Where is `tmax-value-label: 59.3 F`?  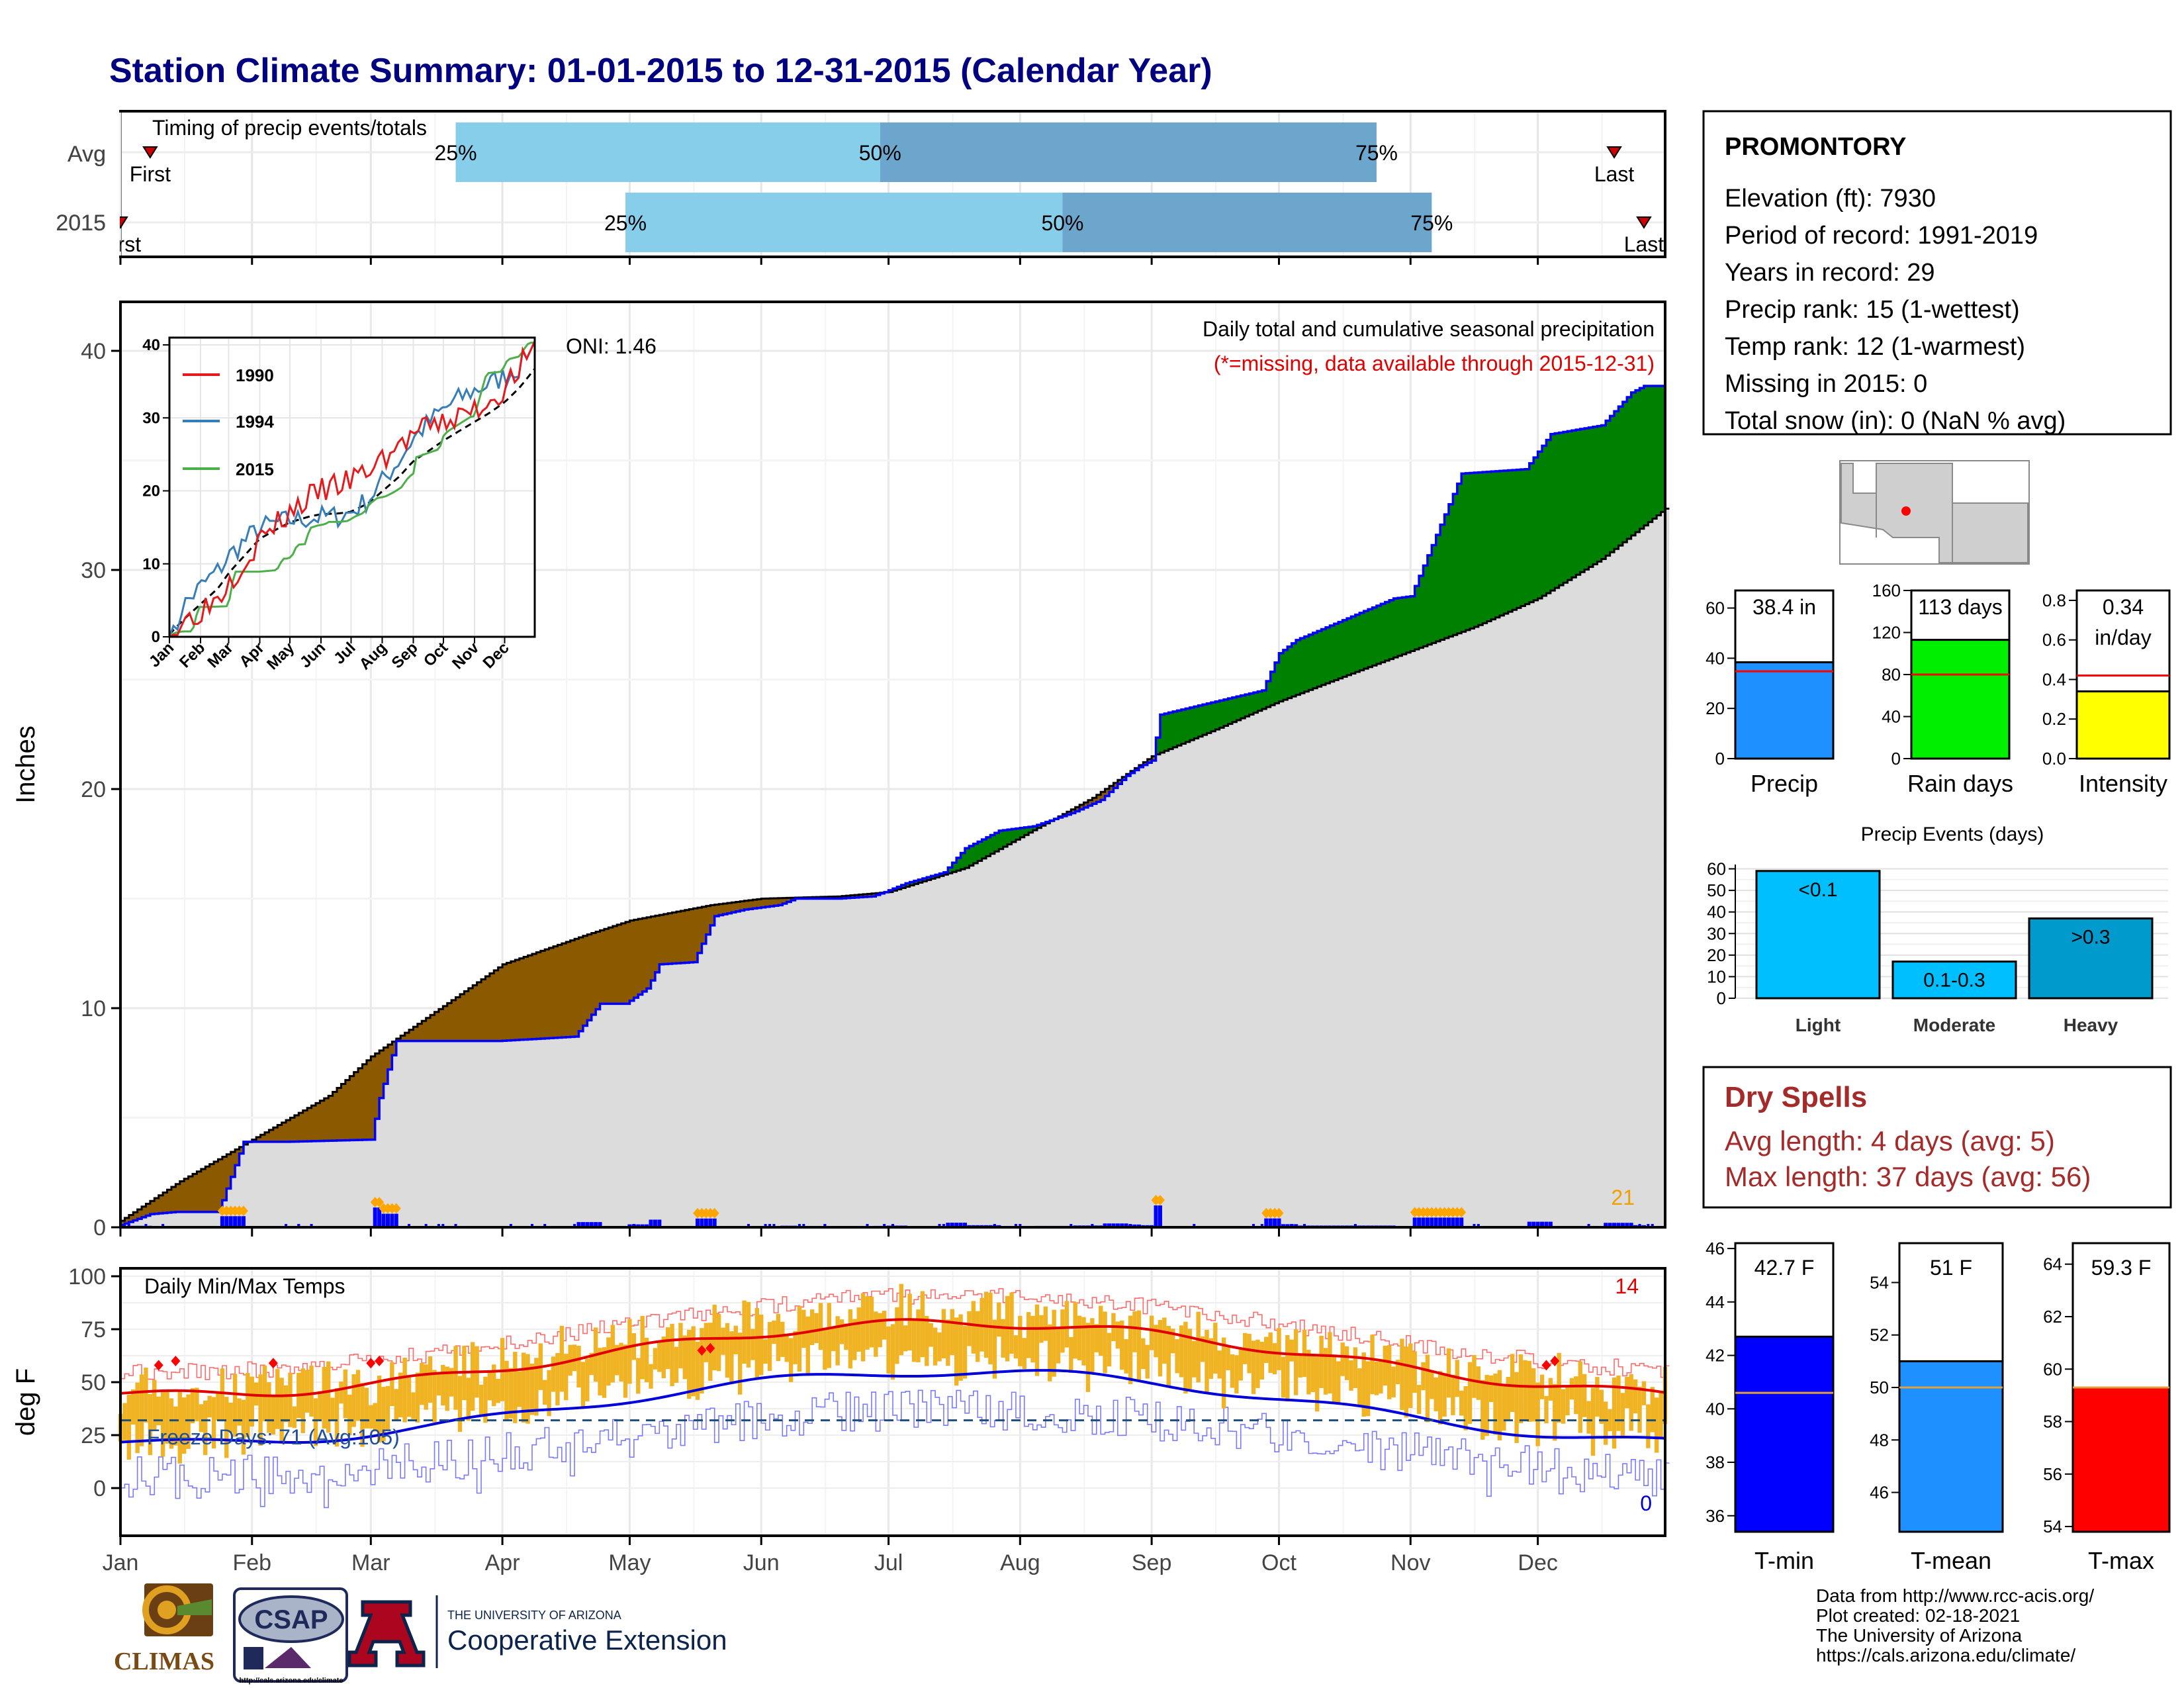 tmax-value-label: 59.3 F is located at coordinates (2121, 1268).